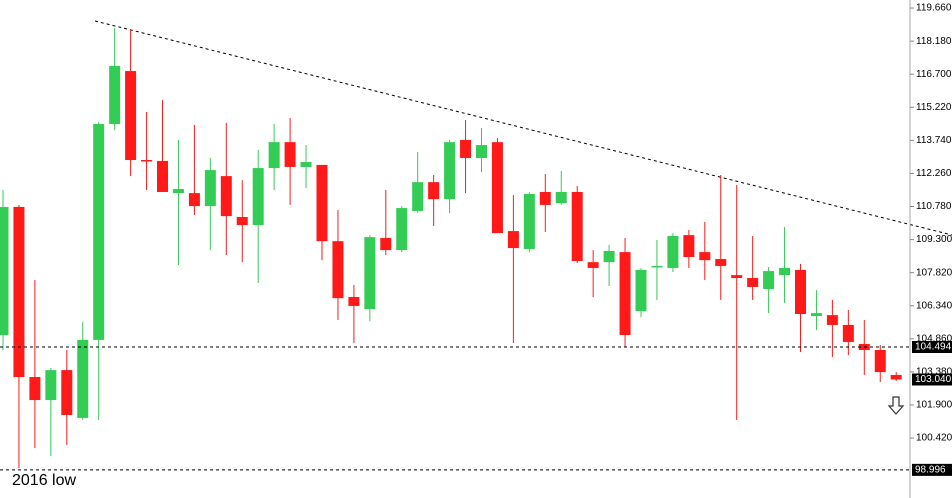 This screenshot has width=952, height=498. Describe the element at coordinates (934, 107) in the screenshot. I see `y-tick-label: 115.220` at that location.